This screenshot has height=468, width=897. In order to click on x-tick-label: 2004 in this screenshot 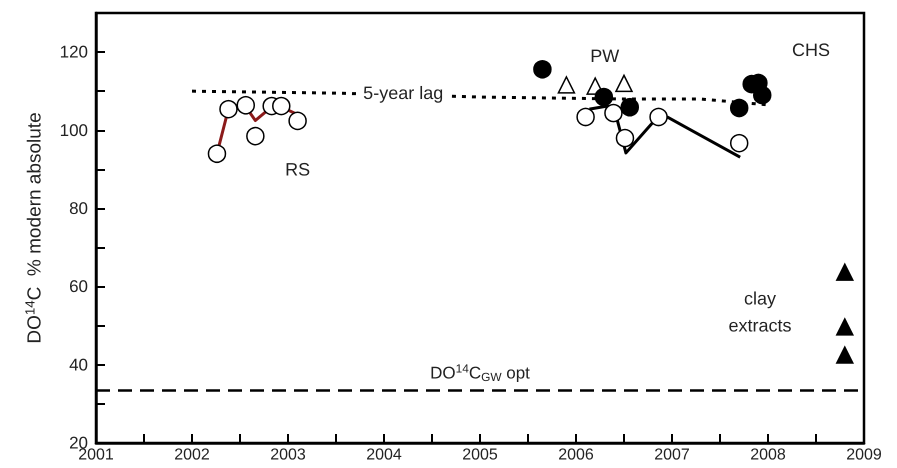, I will do `click(384, 455)`.